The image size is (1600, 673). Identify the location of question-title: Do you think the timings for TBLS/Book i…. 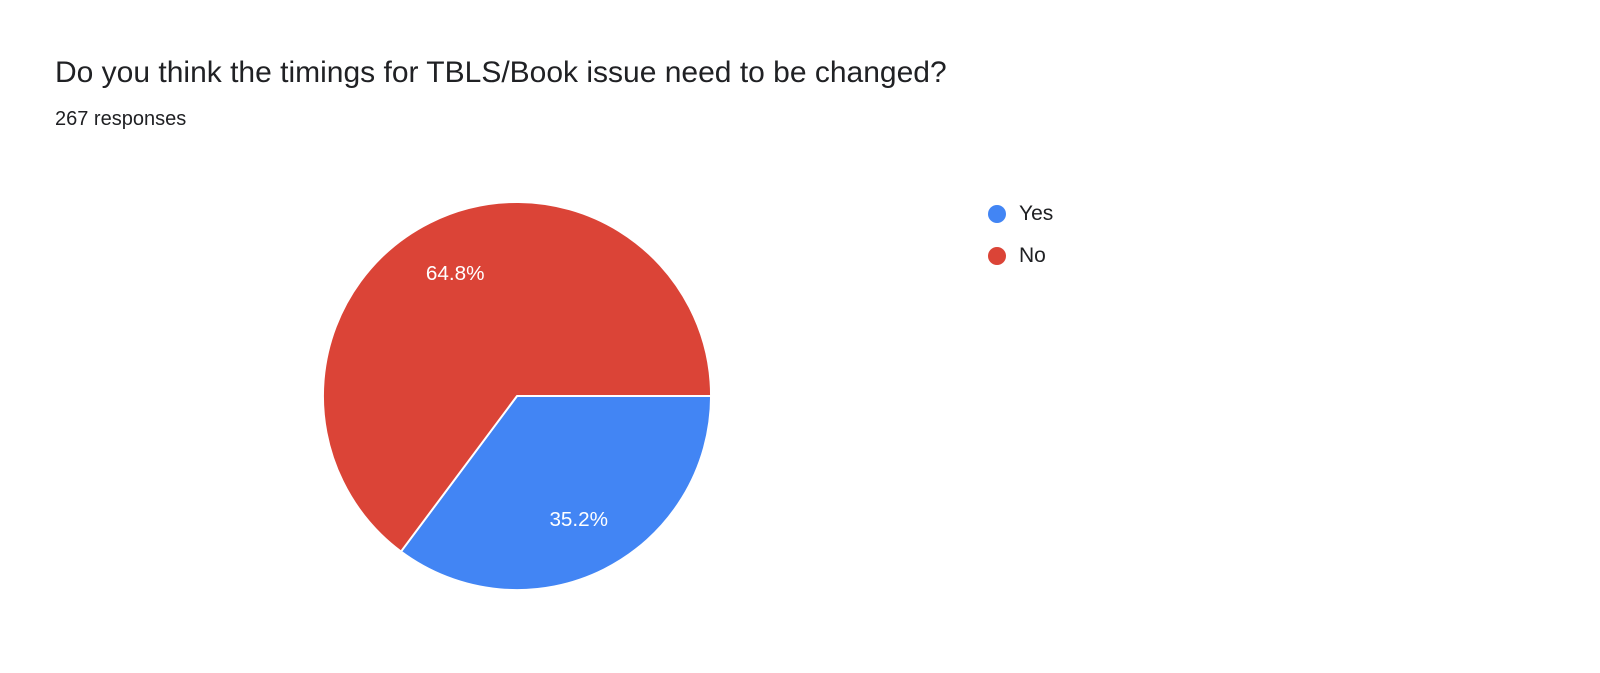
(501, 72).